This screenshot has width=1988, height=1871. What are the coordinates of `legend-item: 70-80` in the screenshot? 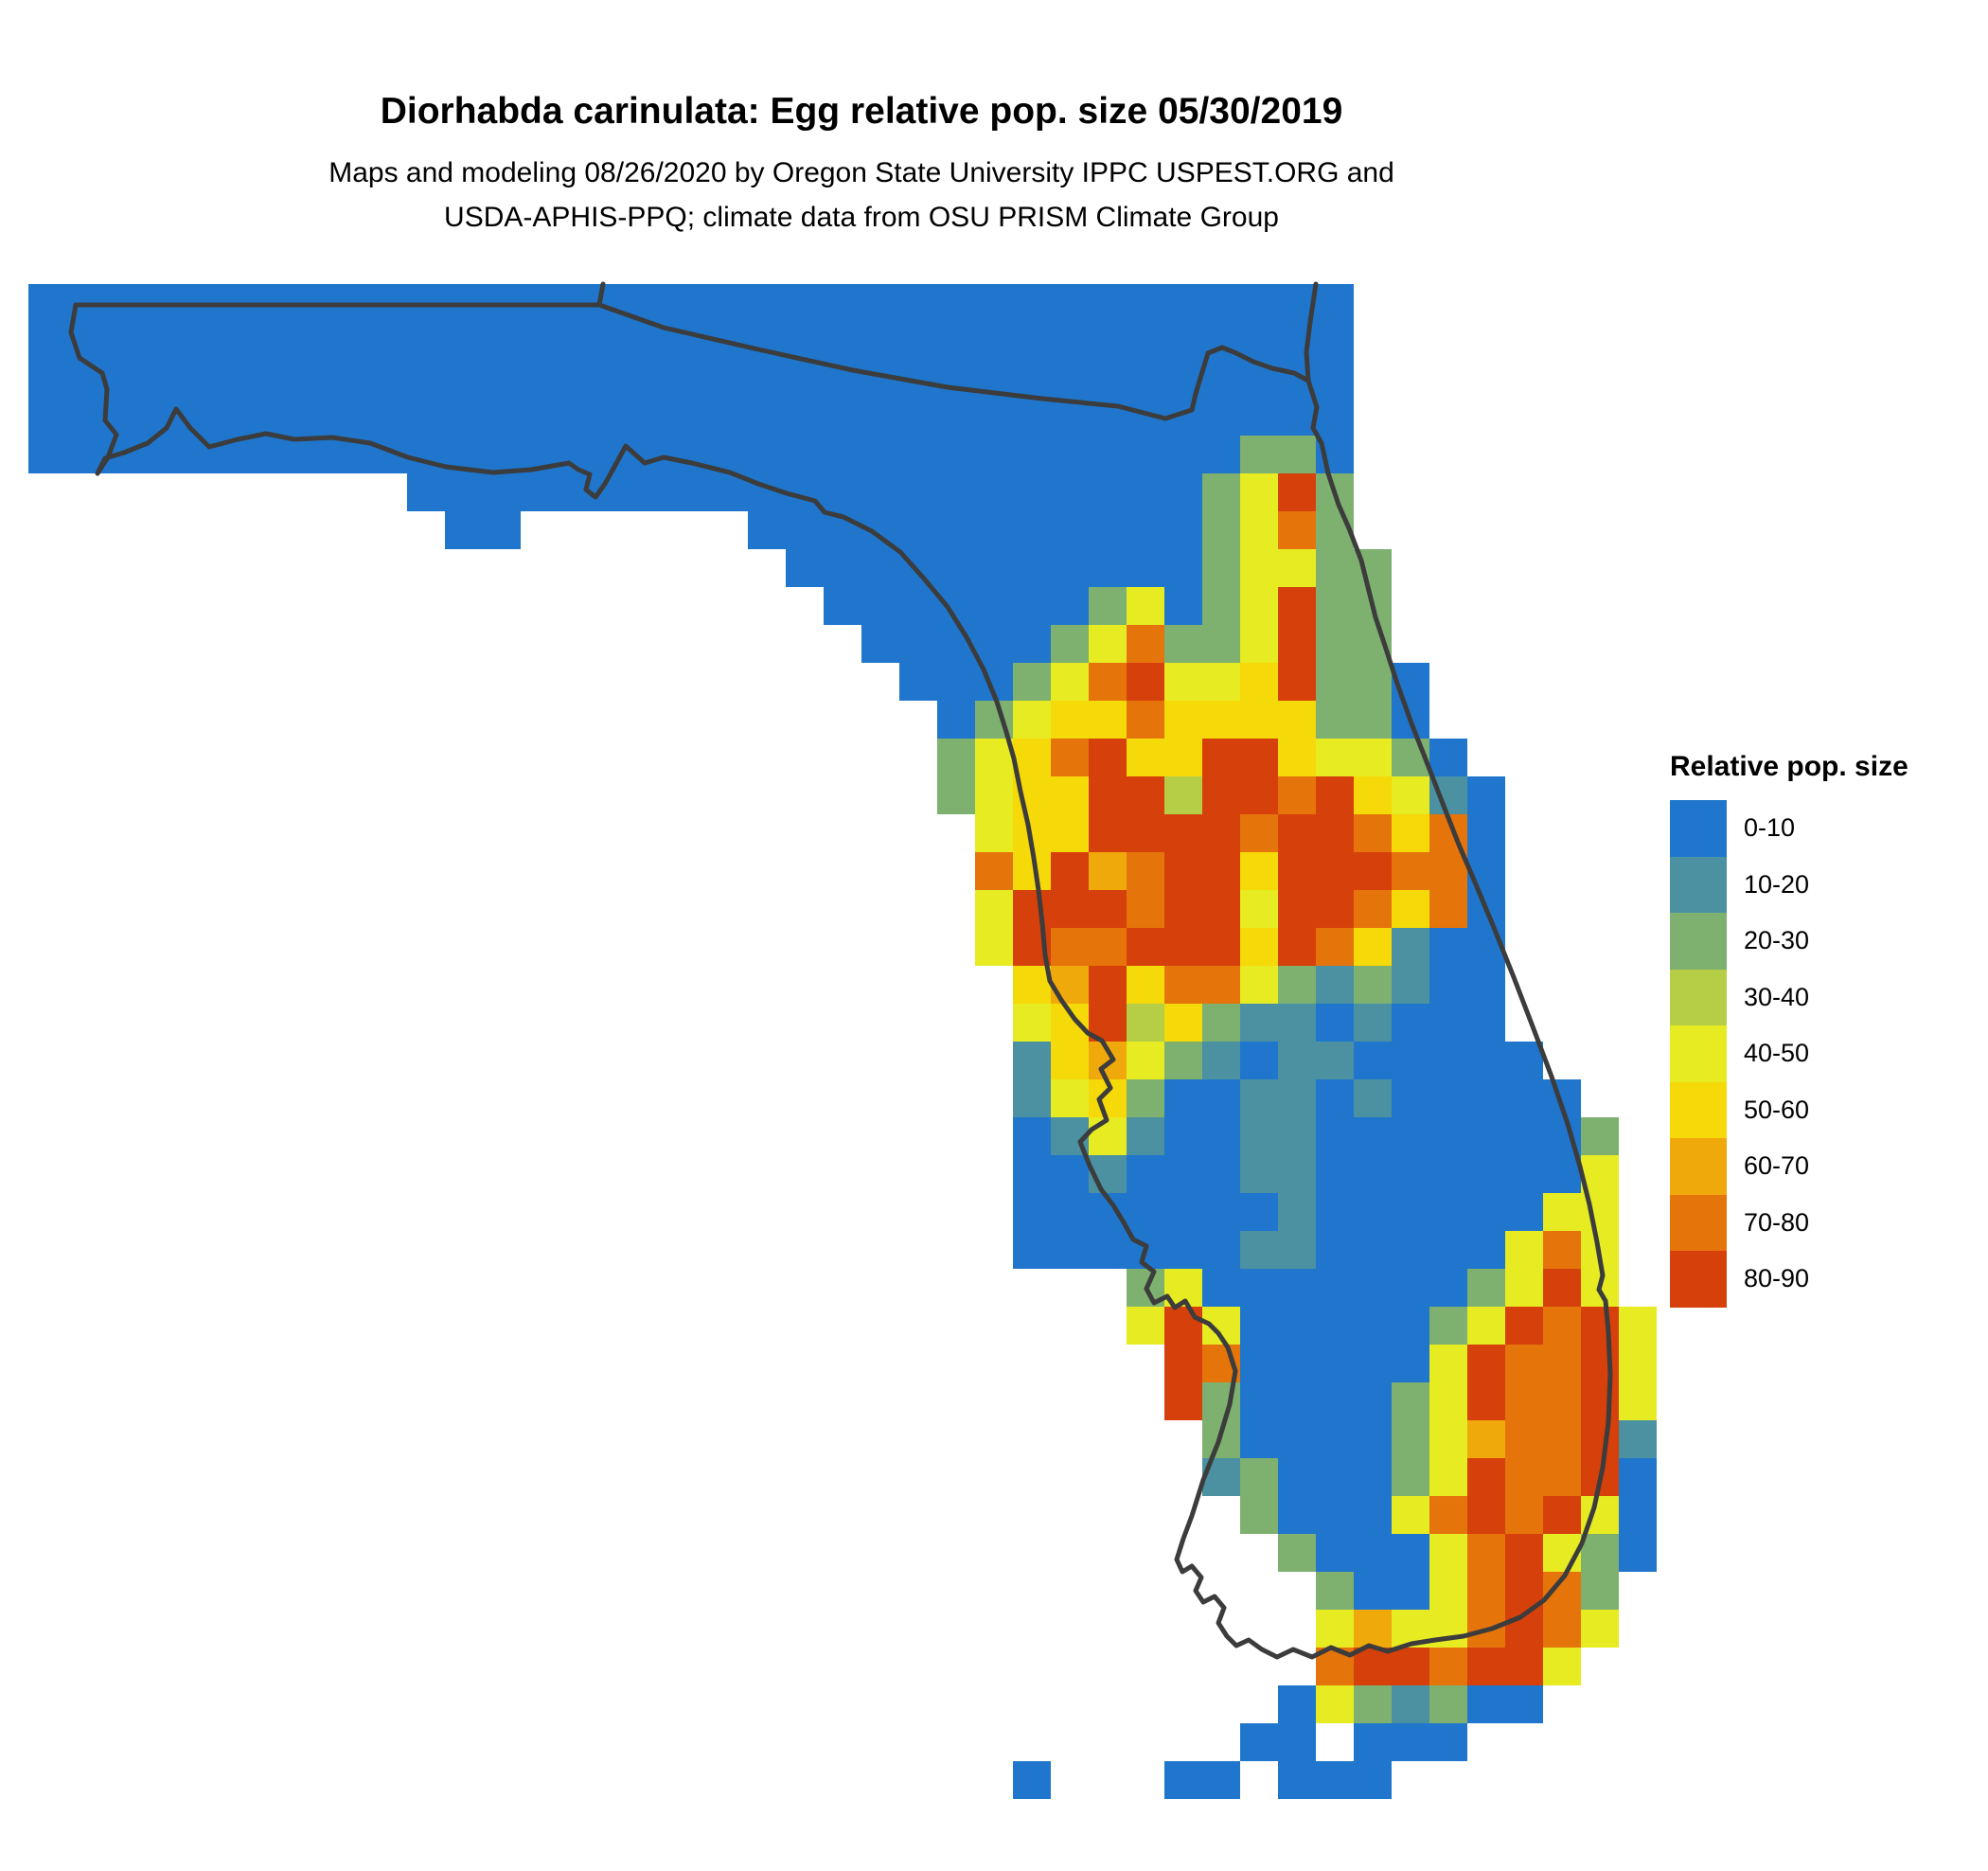 It's located at (1829, 1222).